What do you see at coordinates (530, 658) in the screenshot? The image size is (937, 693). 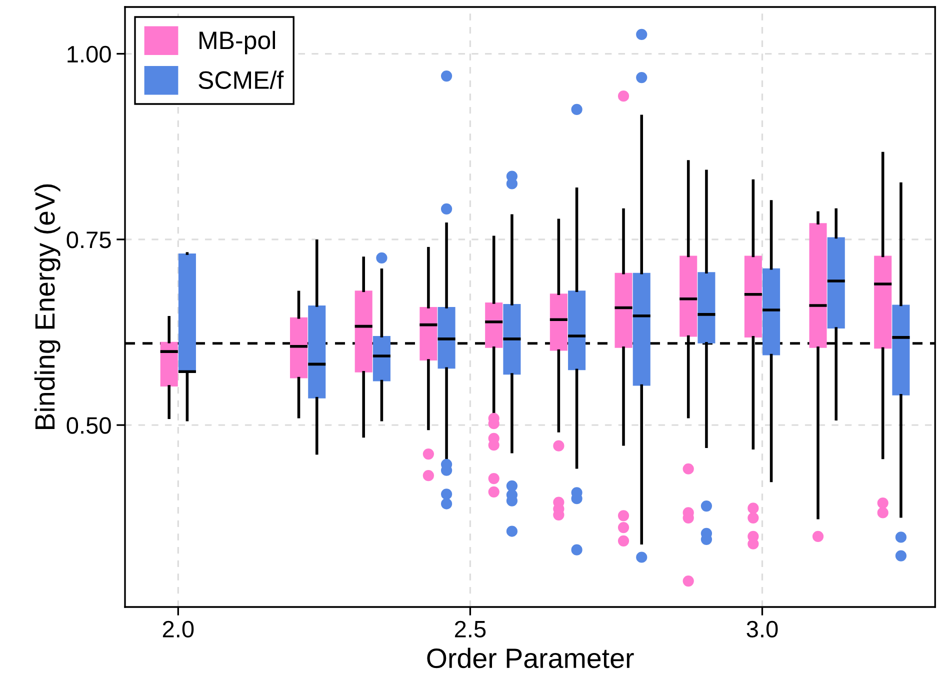 I see `x-axis-title: Order Parameter` at bounding box center [530, 658].